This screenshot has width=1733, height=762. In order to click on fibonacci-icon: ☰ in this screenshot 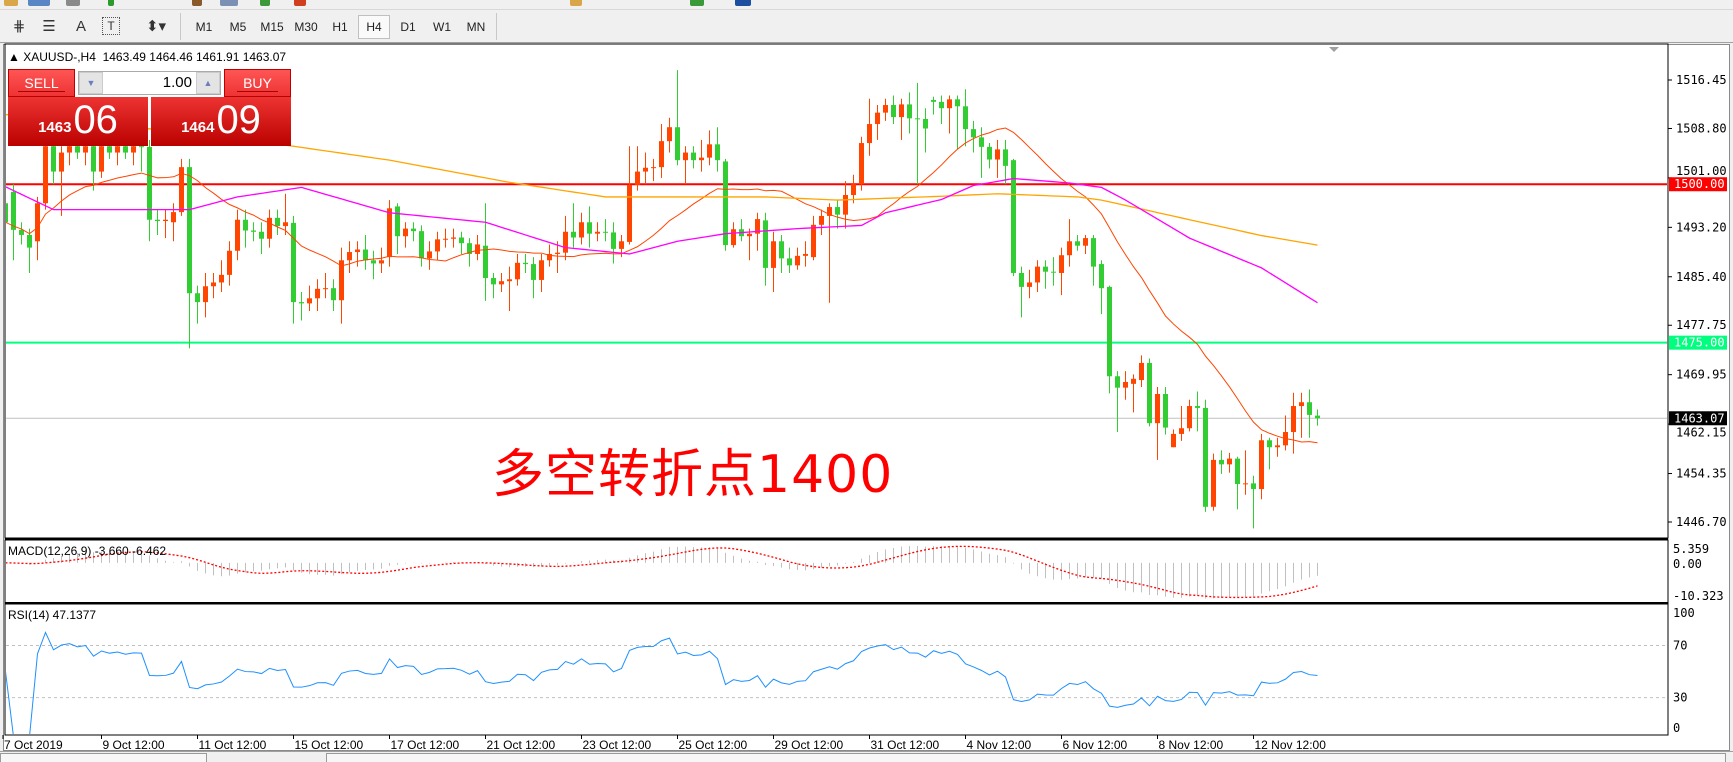, I will do `click(49, 26)`.